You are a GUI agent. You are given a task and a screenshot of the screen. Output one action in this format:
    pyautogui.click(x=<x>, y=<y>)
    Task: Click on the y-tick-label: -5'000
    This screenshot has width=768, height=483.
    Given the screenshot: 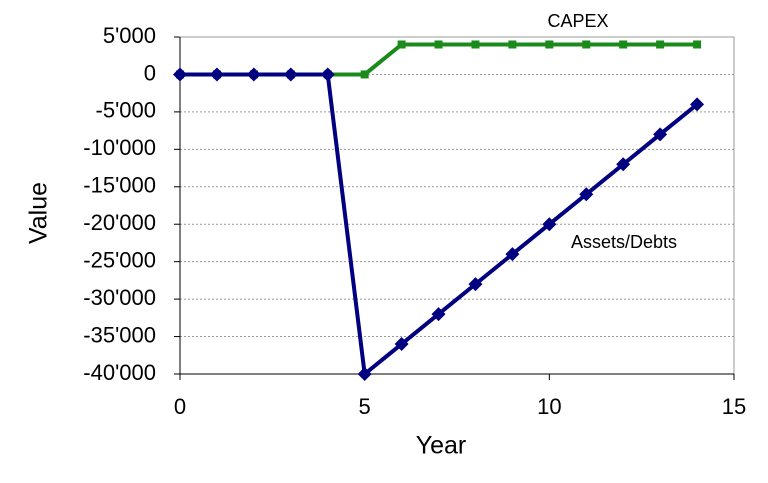 What is the action you would take?
    pyautogui.click(x=126, y=110)
    